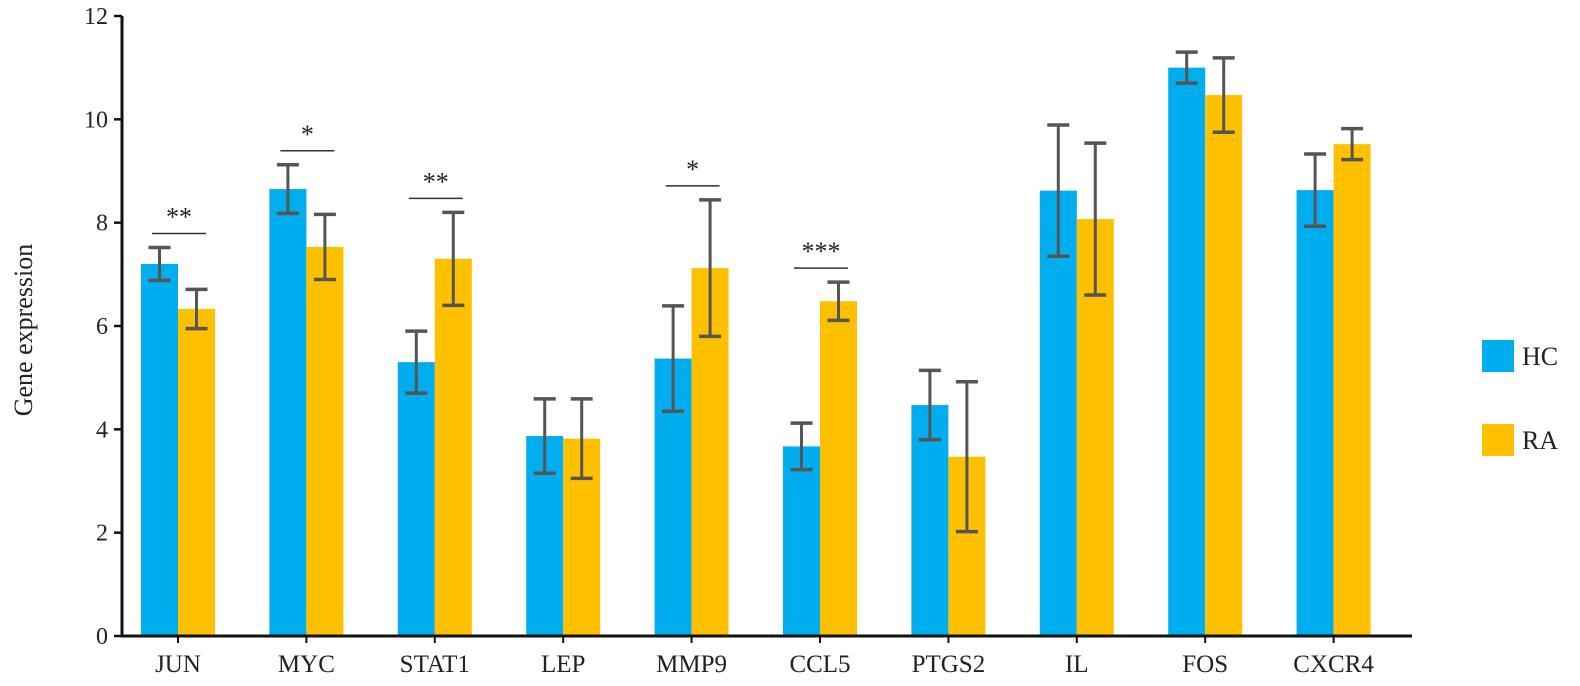 The image size is (1580, 686). I want to click on legend: HC RA, so click(1520, 398).